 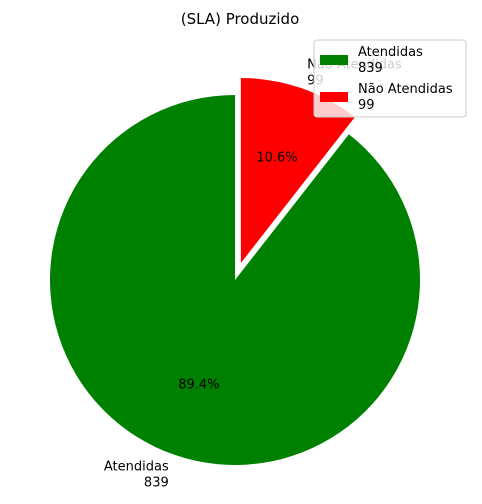 What do you see at coordinates (198, 384) in the screenshot?
I see `pie-percent-label-0: 89.4%` at bounding box center [198, 384].